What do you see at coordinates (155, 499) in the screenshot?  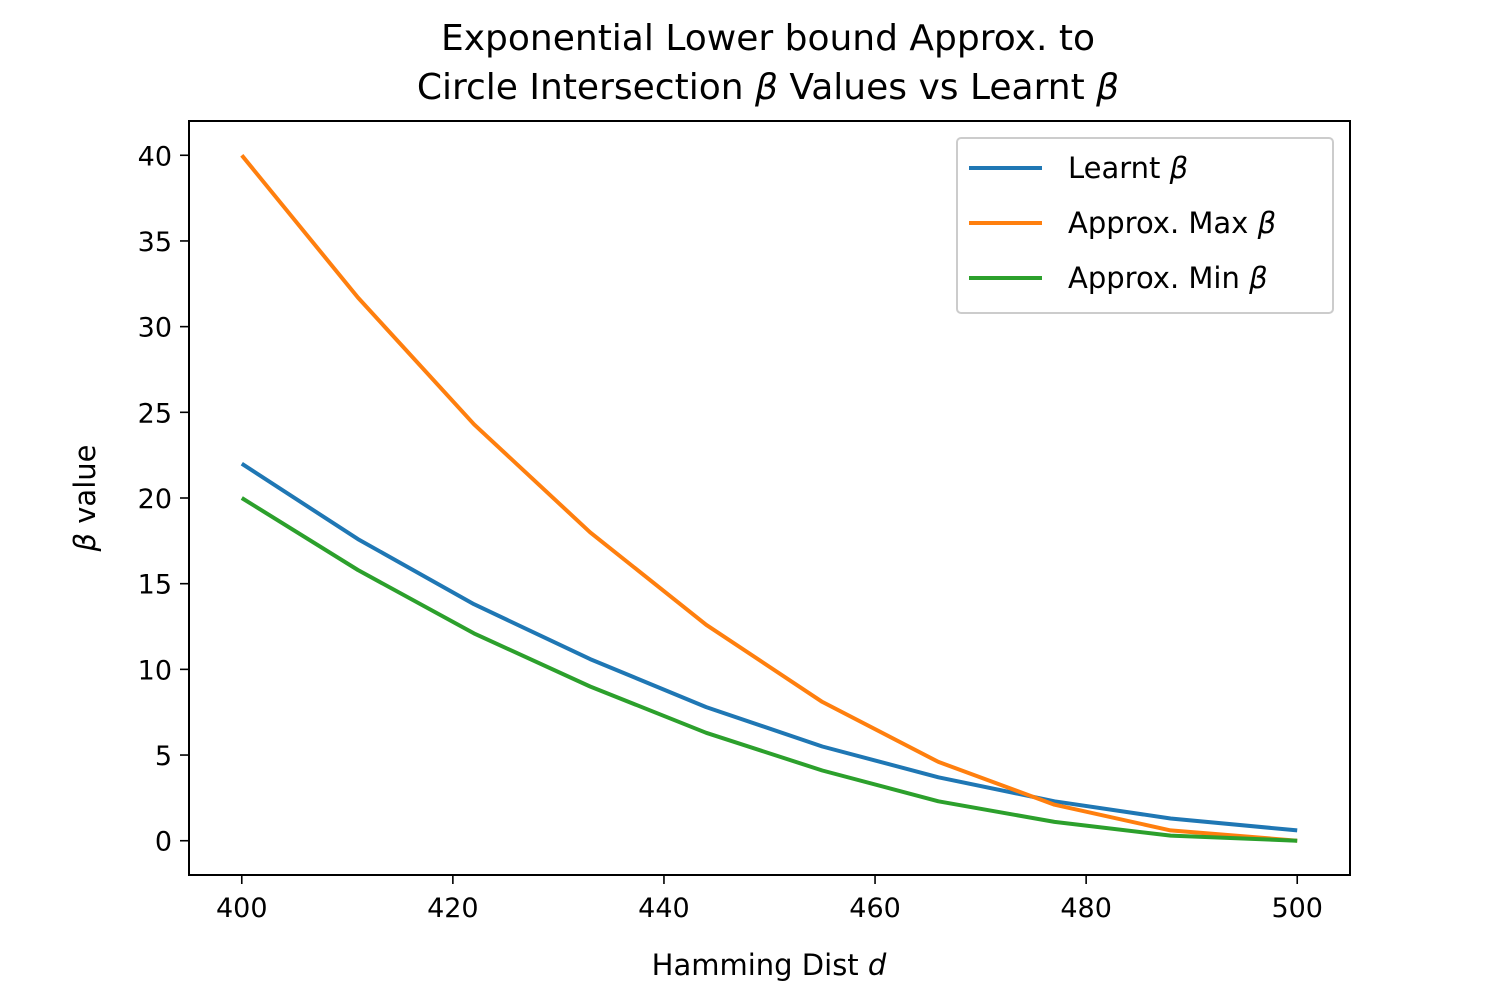 I see `y-tick-label: 20` at bounding box center [155, 499].